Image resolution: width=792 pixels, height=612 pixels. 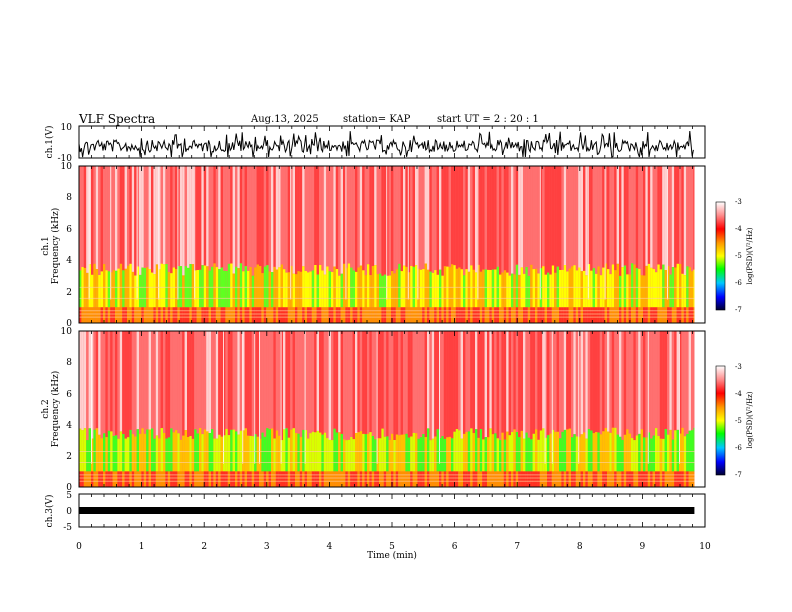 I want to click on ch1-freq-tick-0: 0, so click(x=69, y=324).